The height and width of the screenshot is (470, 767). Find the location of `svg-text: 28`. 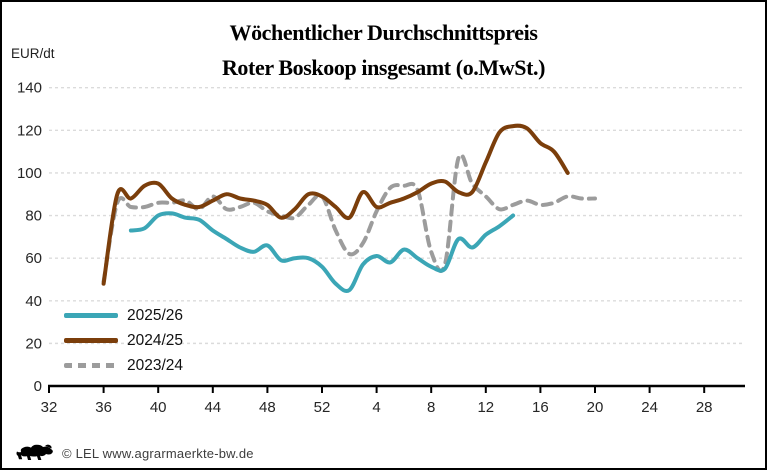

svg-text: 28 is located at coordinates (704, 407).